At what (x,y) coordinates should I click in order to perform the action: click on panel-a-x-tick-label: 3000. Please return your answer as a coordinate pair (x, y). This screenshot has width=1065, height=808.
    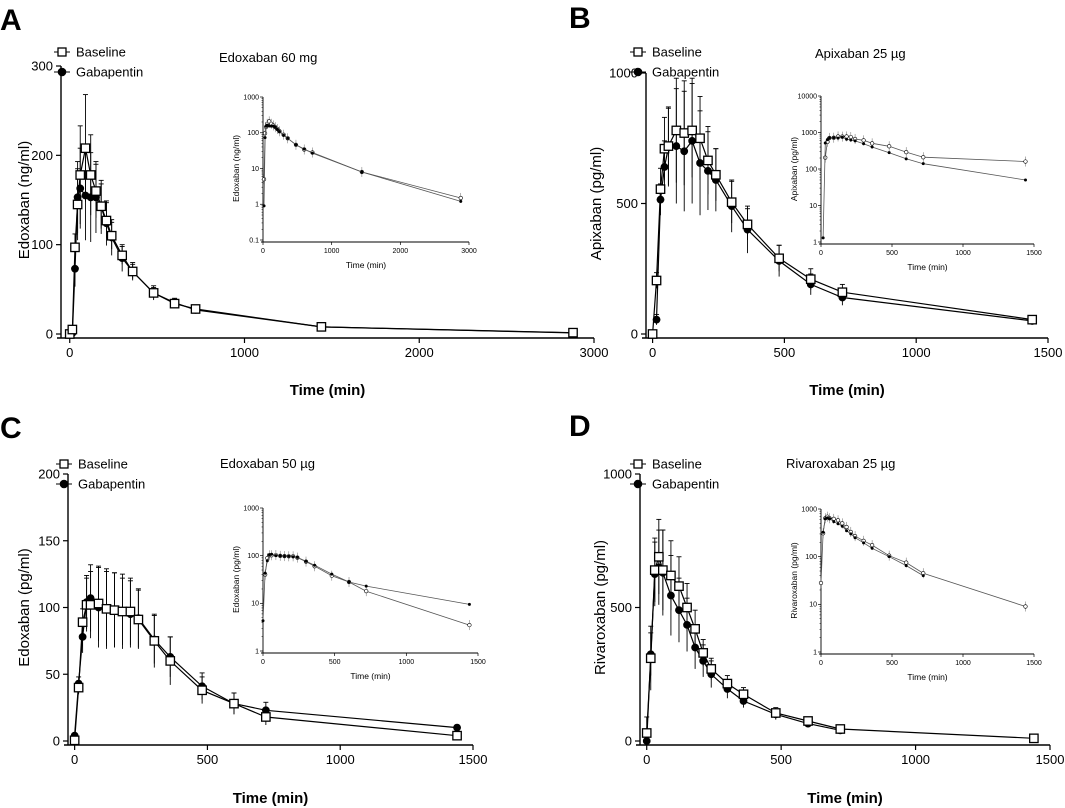
    Looking at the image, I should click on (594, 352).